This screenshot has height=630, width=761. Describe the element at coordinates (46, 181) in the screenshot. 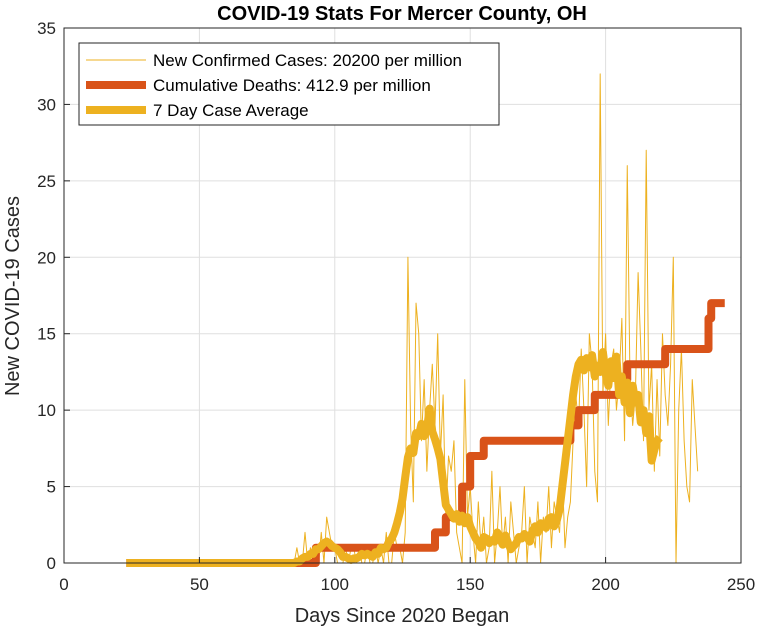

I see `y-tick-label: 25` at that location.